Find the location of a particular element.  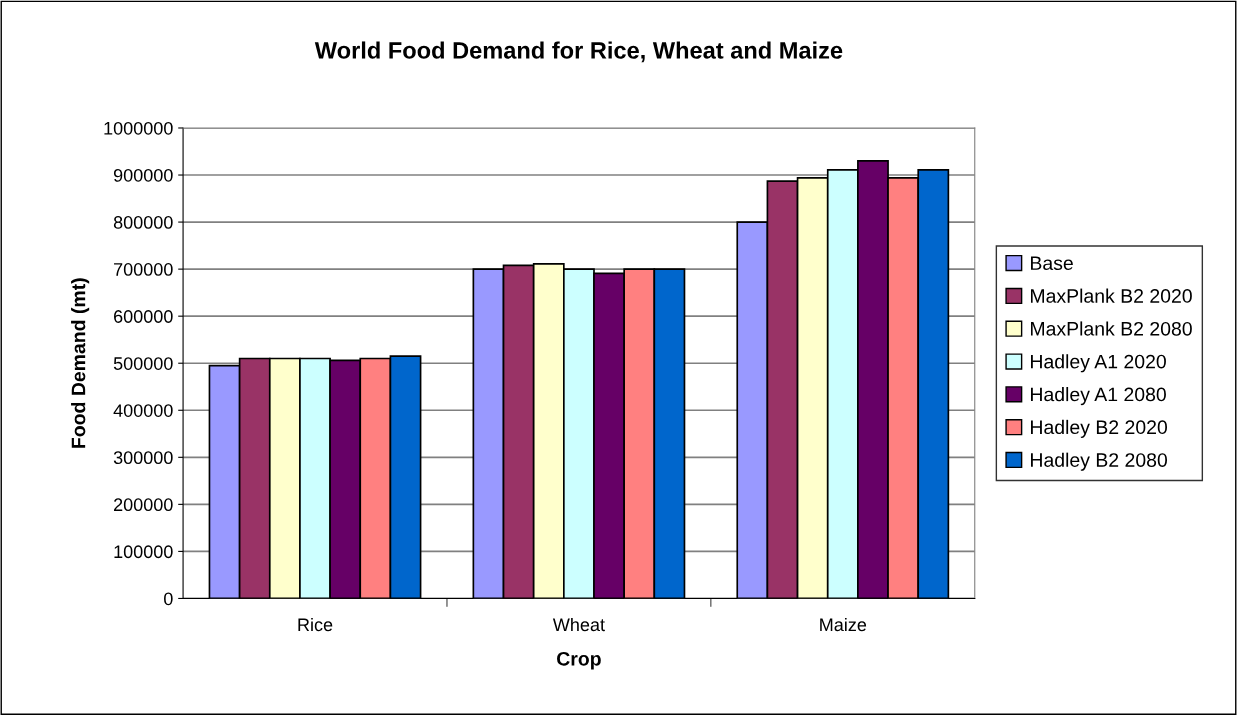

y-axis-title: Food Demand (mt) is located at coordinates (80, 363).